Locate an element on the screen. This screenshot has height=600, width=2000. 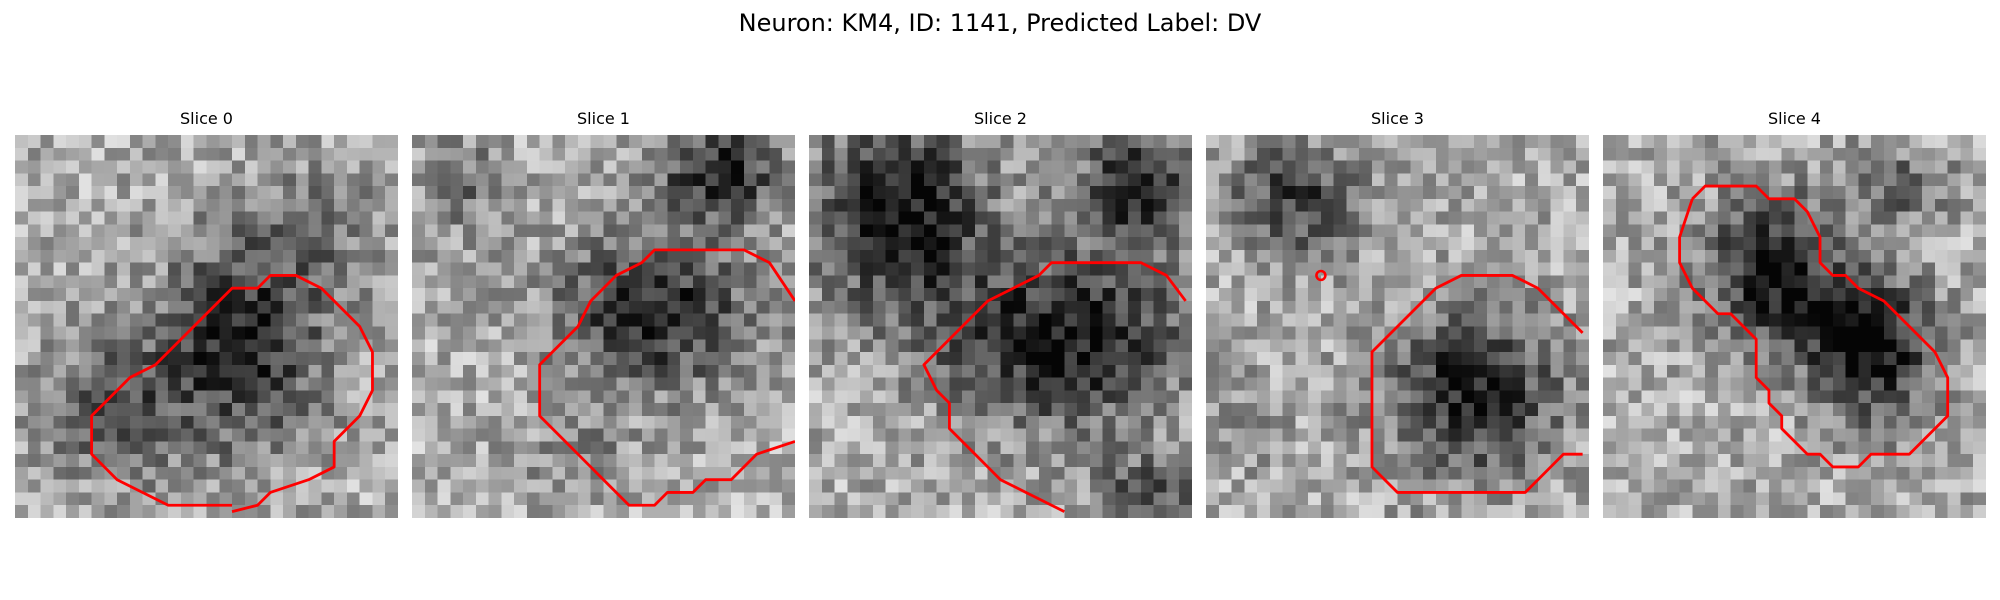
slice-panel-3: Slice 3 is located at coordinates (1397, 313).